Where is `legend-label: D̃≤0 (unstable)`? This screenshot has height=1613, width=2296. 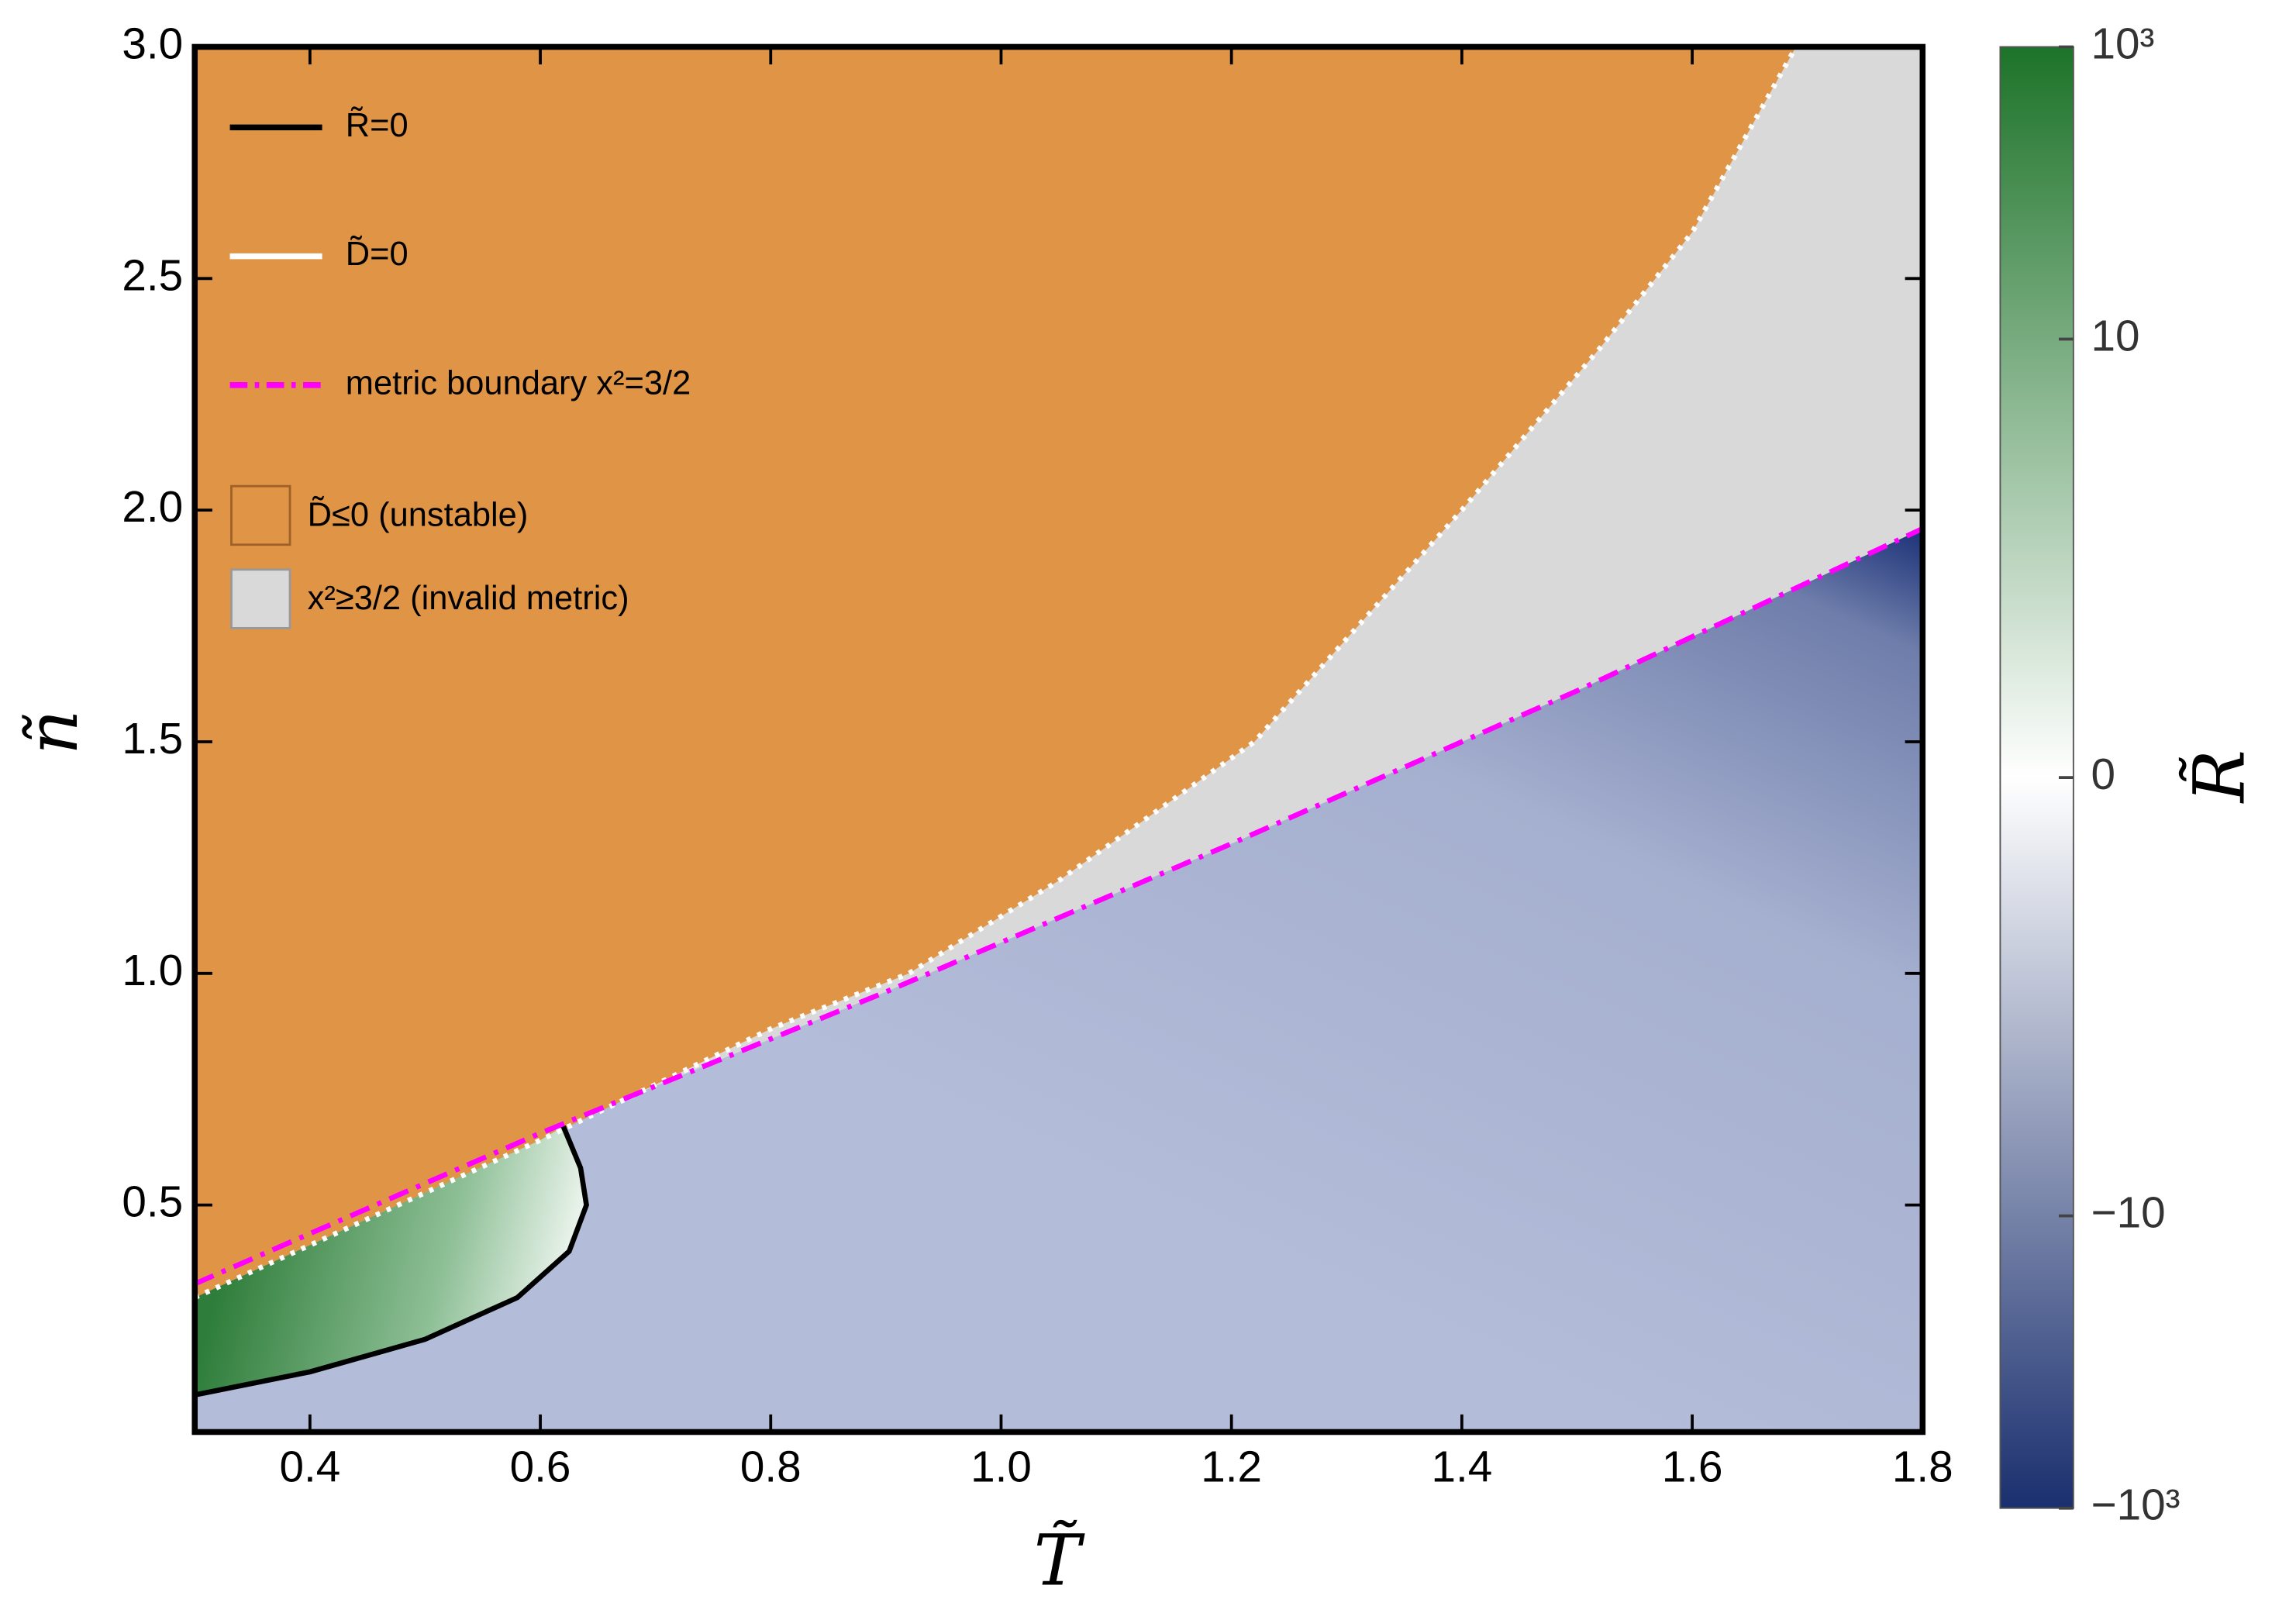
legend-label: D̃≤0 (unstable) is located at coordinates (418, 514).